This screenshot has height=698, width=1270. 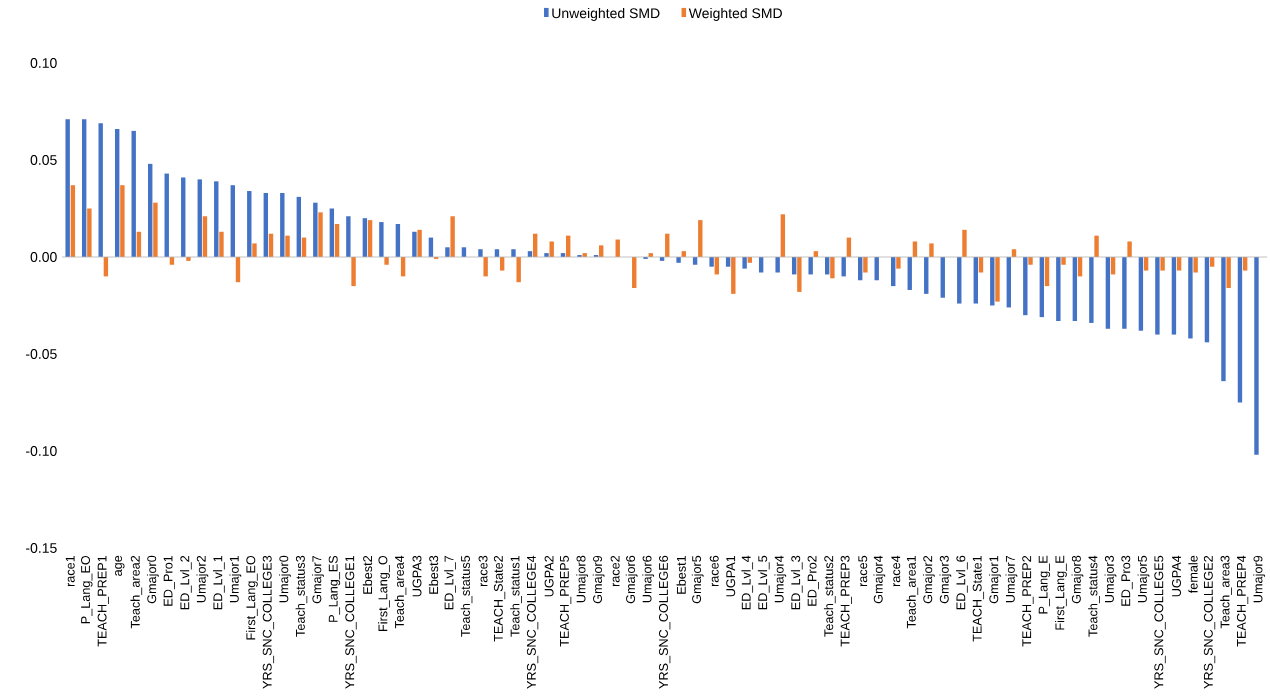 I want to click on x-tick-label: Gmajor1, so click(x=994, y=579).